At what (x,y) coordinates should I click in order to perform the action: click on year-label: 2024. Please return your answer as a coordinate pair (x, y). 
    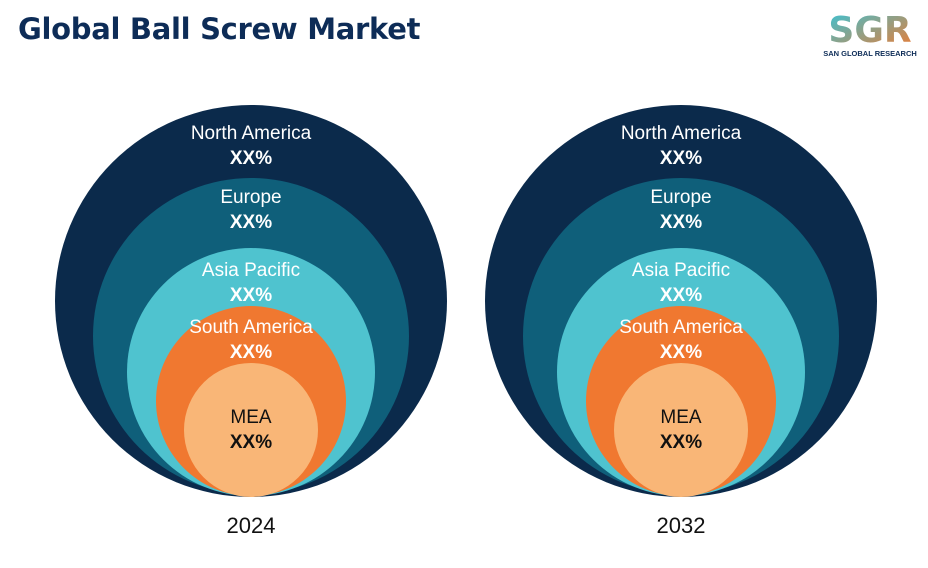
    Looking at the image, I should click on (251, 525).